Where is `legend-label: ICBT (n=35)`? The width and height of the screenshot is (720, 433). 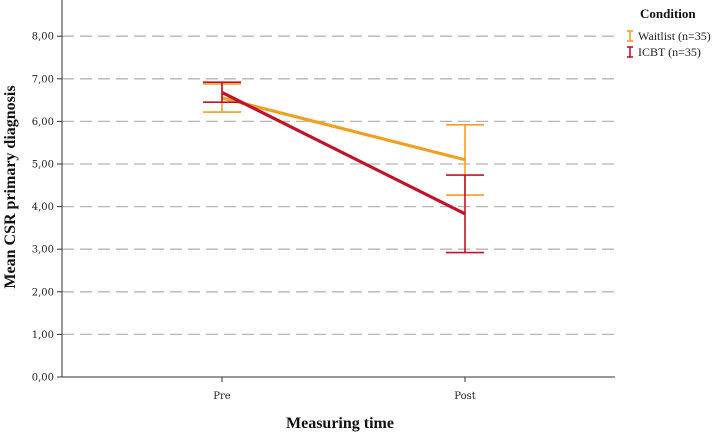 legend-label: ICBT (n=35) is located at coordinates (669, 52).